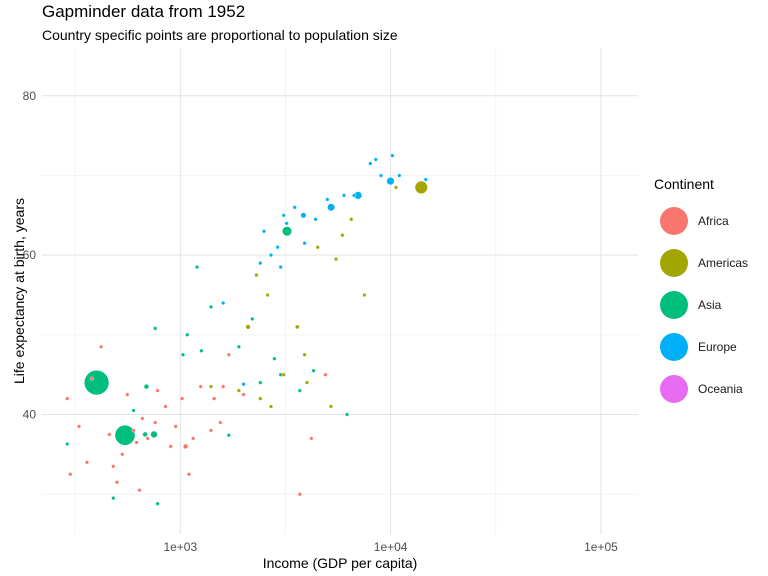 This screenshot has height=576, width=768. I want to click on legend-label: Americas, so click(723, 263).